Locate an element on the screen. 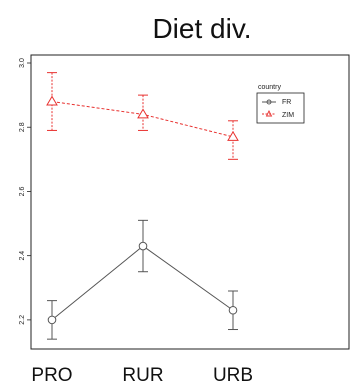 The width and height of the screenshot is (359, 391). legend-zim-label: ZIM is located at coordinates (288, 115).